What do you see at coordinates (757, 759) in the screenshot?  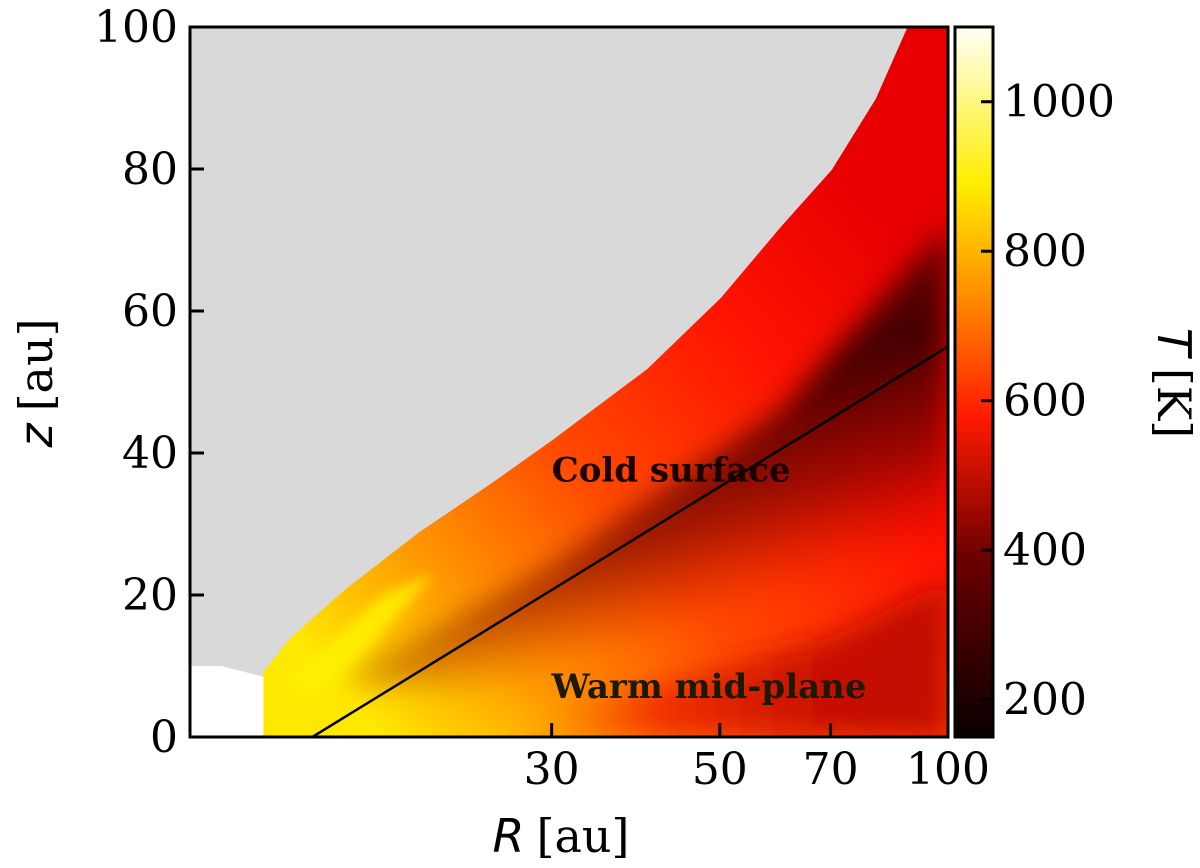 I see `x-axis-ticks: 30 50 70 100` at bounding box center [757, 759].